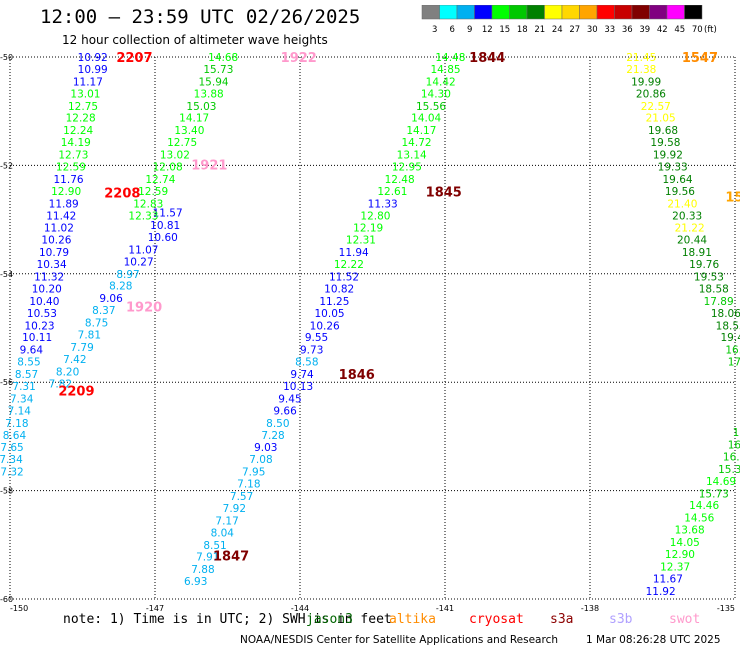 This screenshot has width=740, height=650. Describe the element at coordinates (168, 214) in the screenshot. I see `swh-value-label: 11.57` at that location.